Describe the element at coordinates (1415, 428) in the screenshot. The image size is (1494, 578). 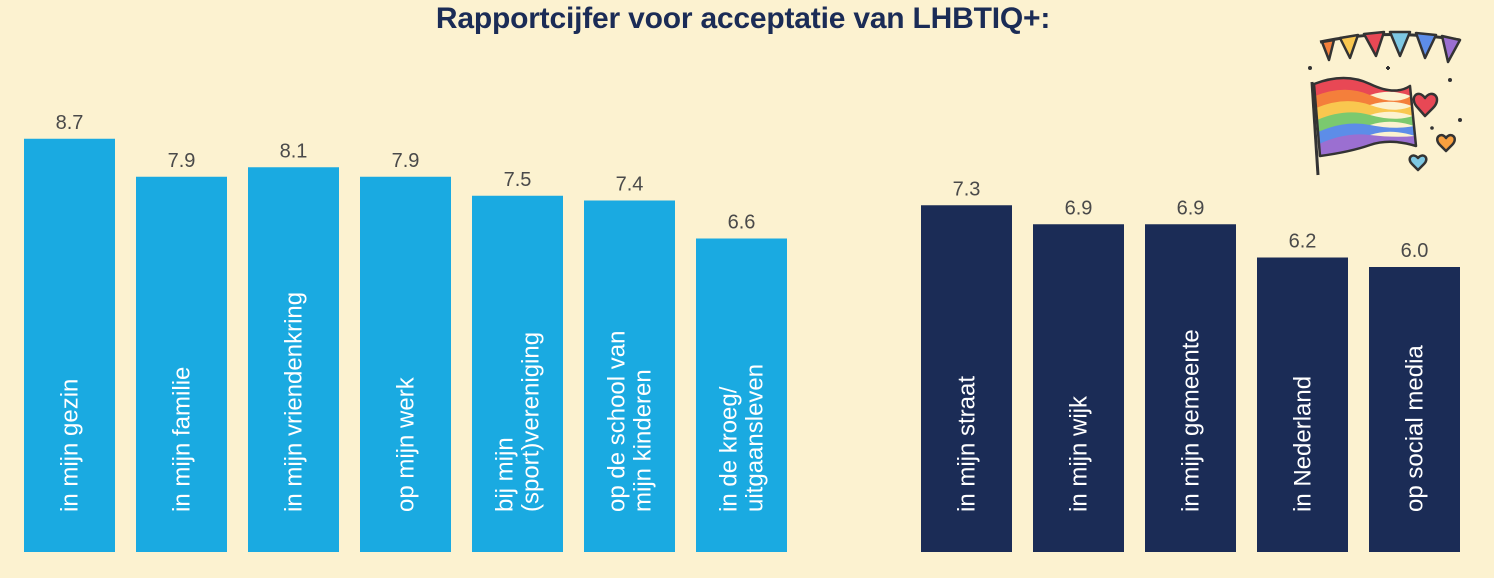
I see `category-label-op-social-media: op social media` at that location.